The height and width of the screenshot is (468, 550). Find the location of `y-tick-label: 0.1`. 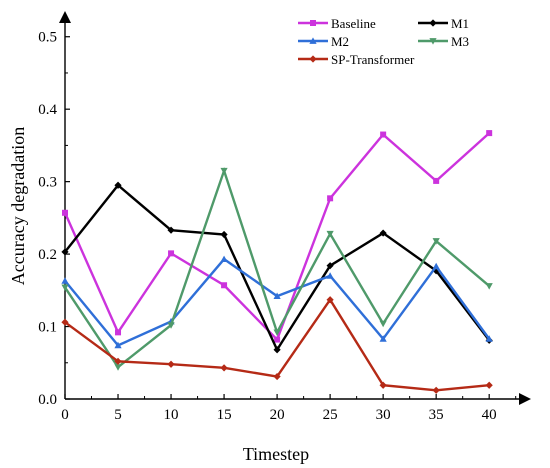

y-tick-label: 0.1 is located at coordinates (47, 328).